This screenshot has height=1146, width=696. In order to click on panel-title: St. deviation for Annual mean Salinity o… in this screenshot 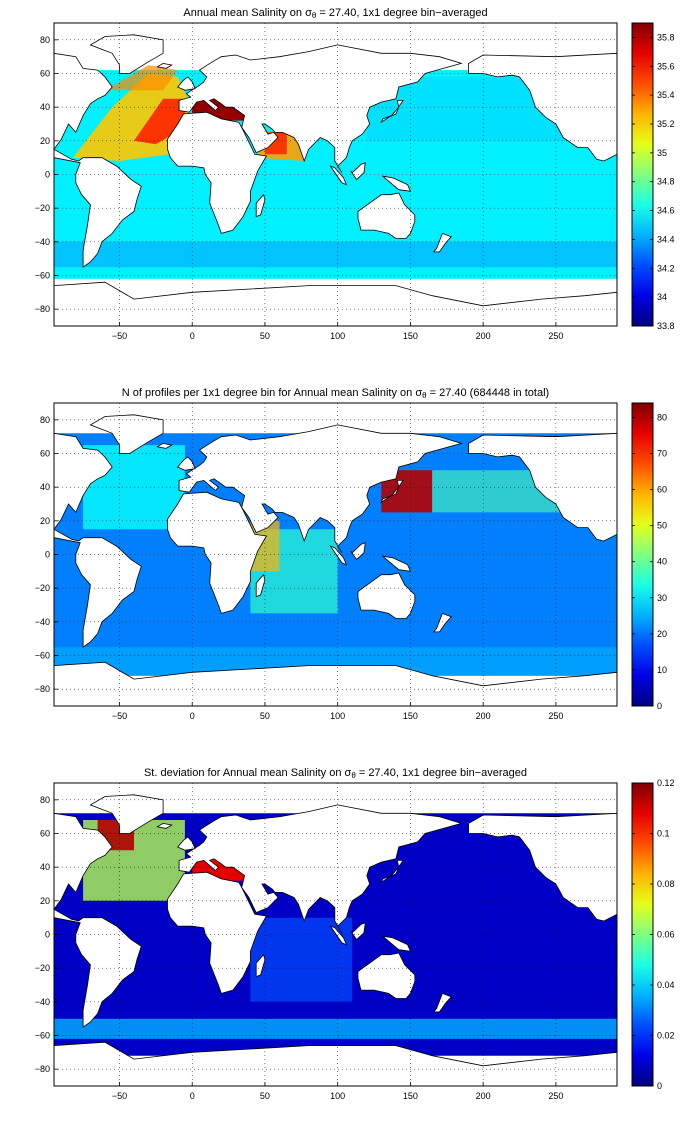, I will do `click(335, 774)`.